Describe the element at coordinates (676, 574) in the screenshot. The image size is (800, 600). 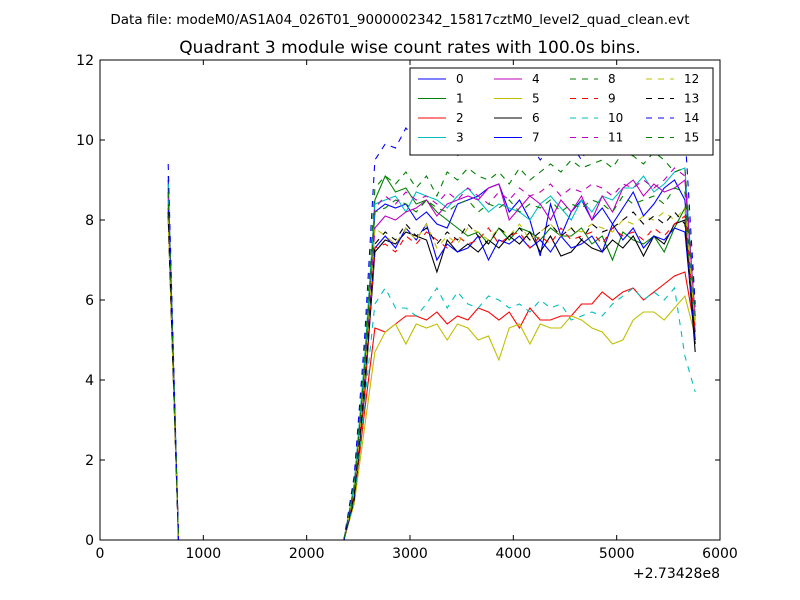
I see `x-offset-label: +2.73428e8` at that location.